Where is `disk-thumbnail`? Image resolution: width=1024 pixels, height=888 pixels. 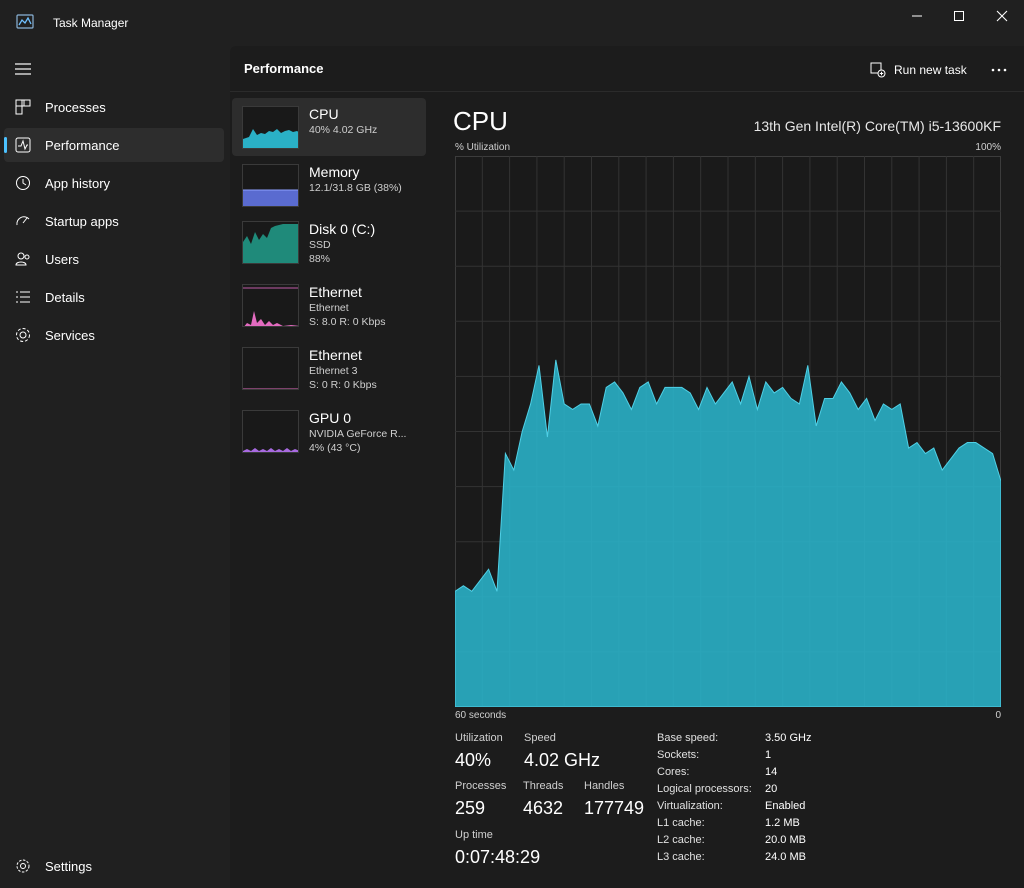
disk-thumbnail is located at coordinates (270, 242).